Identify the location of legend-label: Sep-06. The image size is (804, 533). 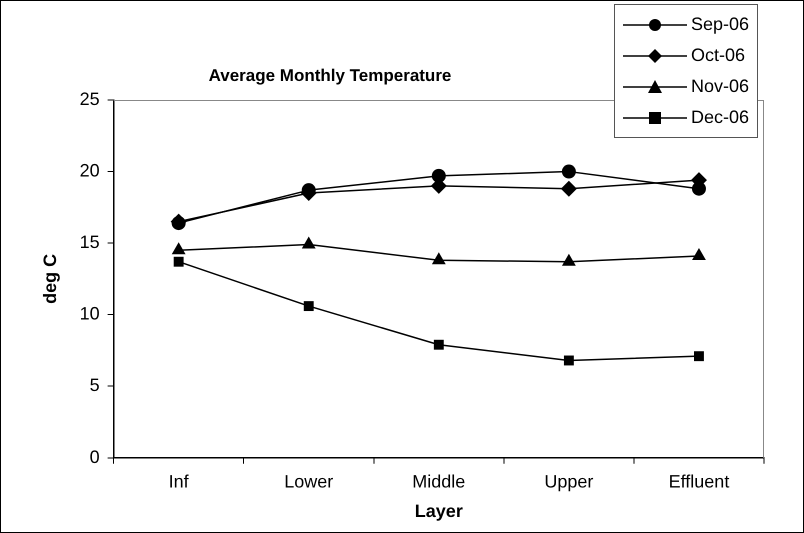
(719, 24).